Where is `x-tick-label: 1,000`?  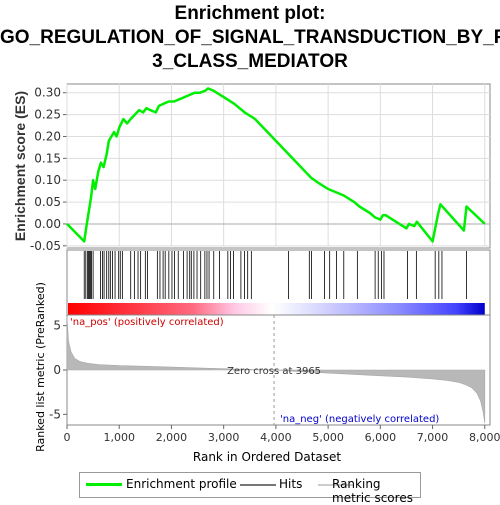
x-tick-label: 1,000 is located at coordinates (119, 437).